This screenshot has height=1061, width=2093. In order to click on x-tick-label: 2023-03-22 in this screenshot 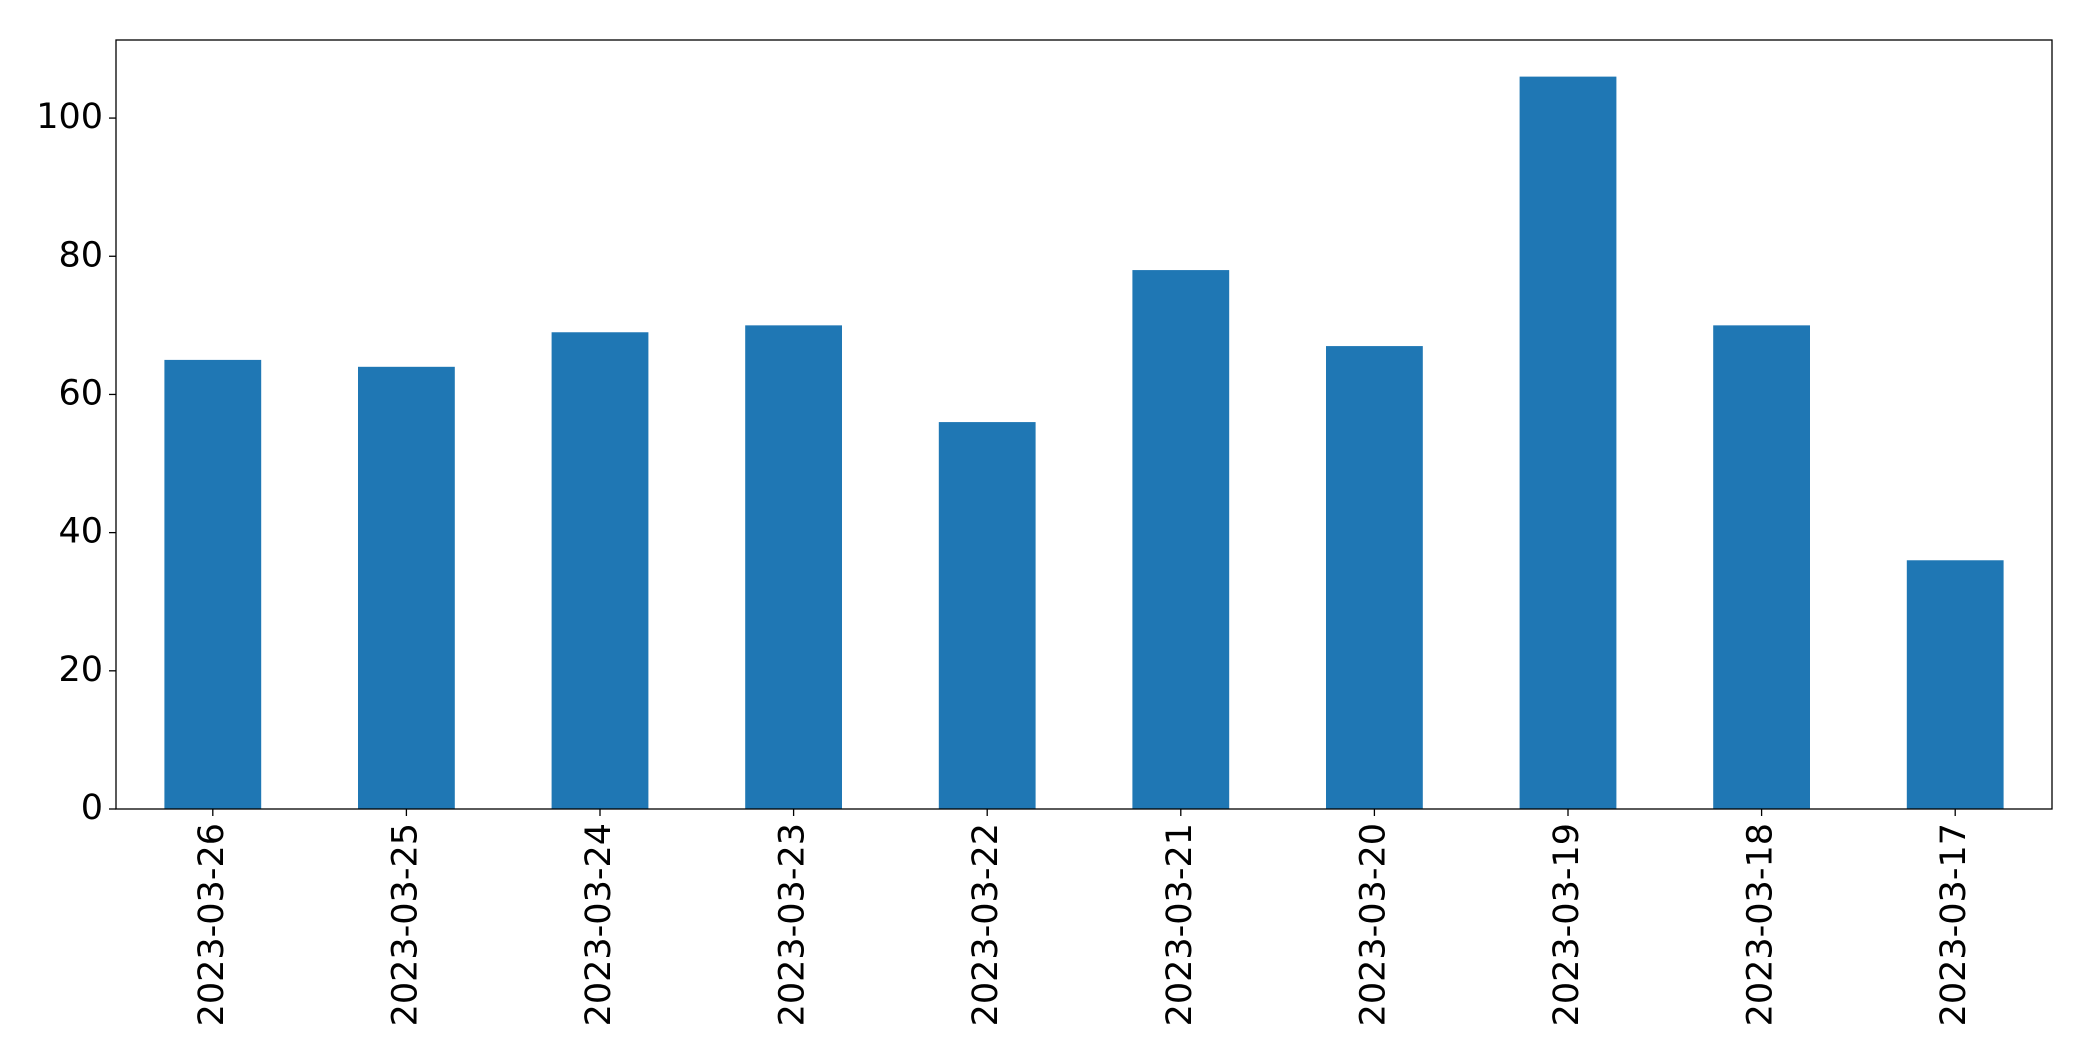, I will do `click(986, 924)`.